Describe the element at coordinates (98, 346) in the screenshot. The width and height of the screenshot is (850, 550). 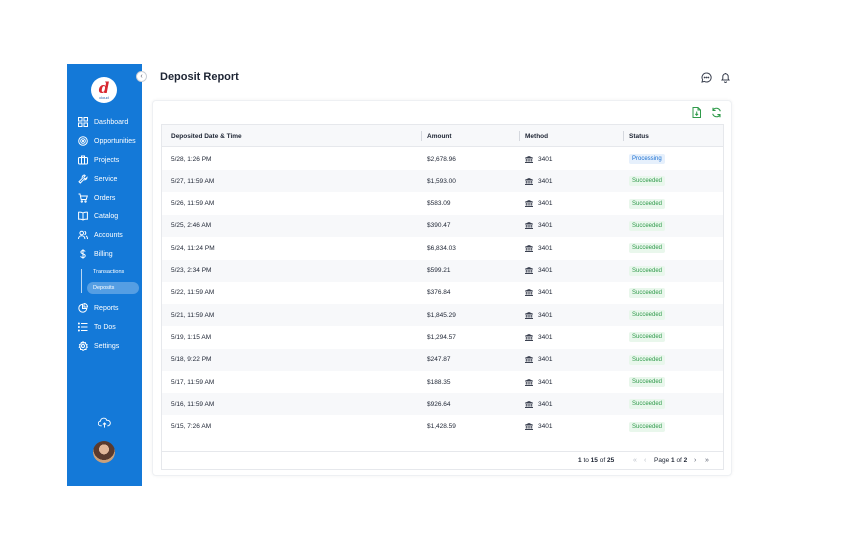
I see `sidebar-item-settings: Settings` at that location.